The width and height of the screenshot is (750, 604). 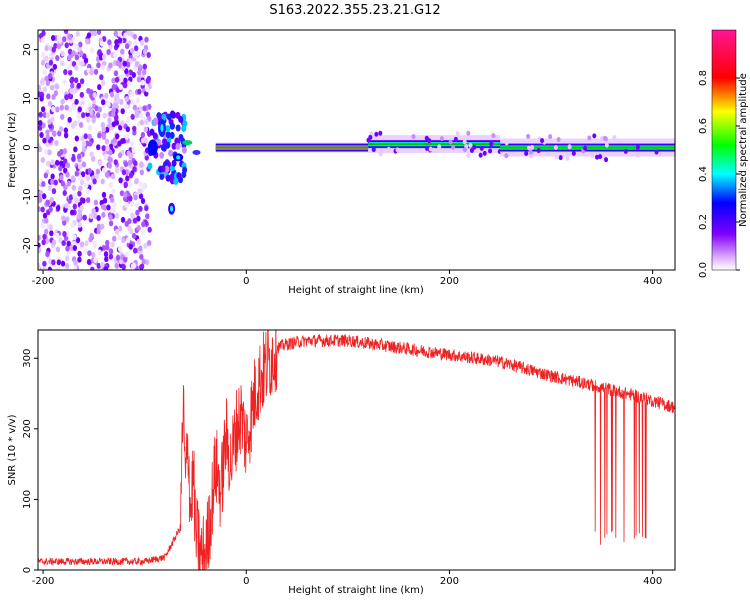 What do you see at coordinates (703, 78) in the screenshot?
I see `colorbar-tick-label: 0.8` at bounding box center [703, 78].